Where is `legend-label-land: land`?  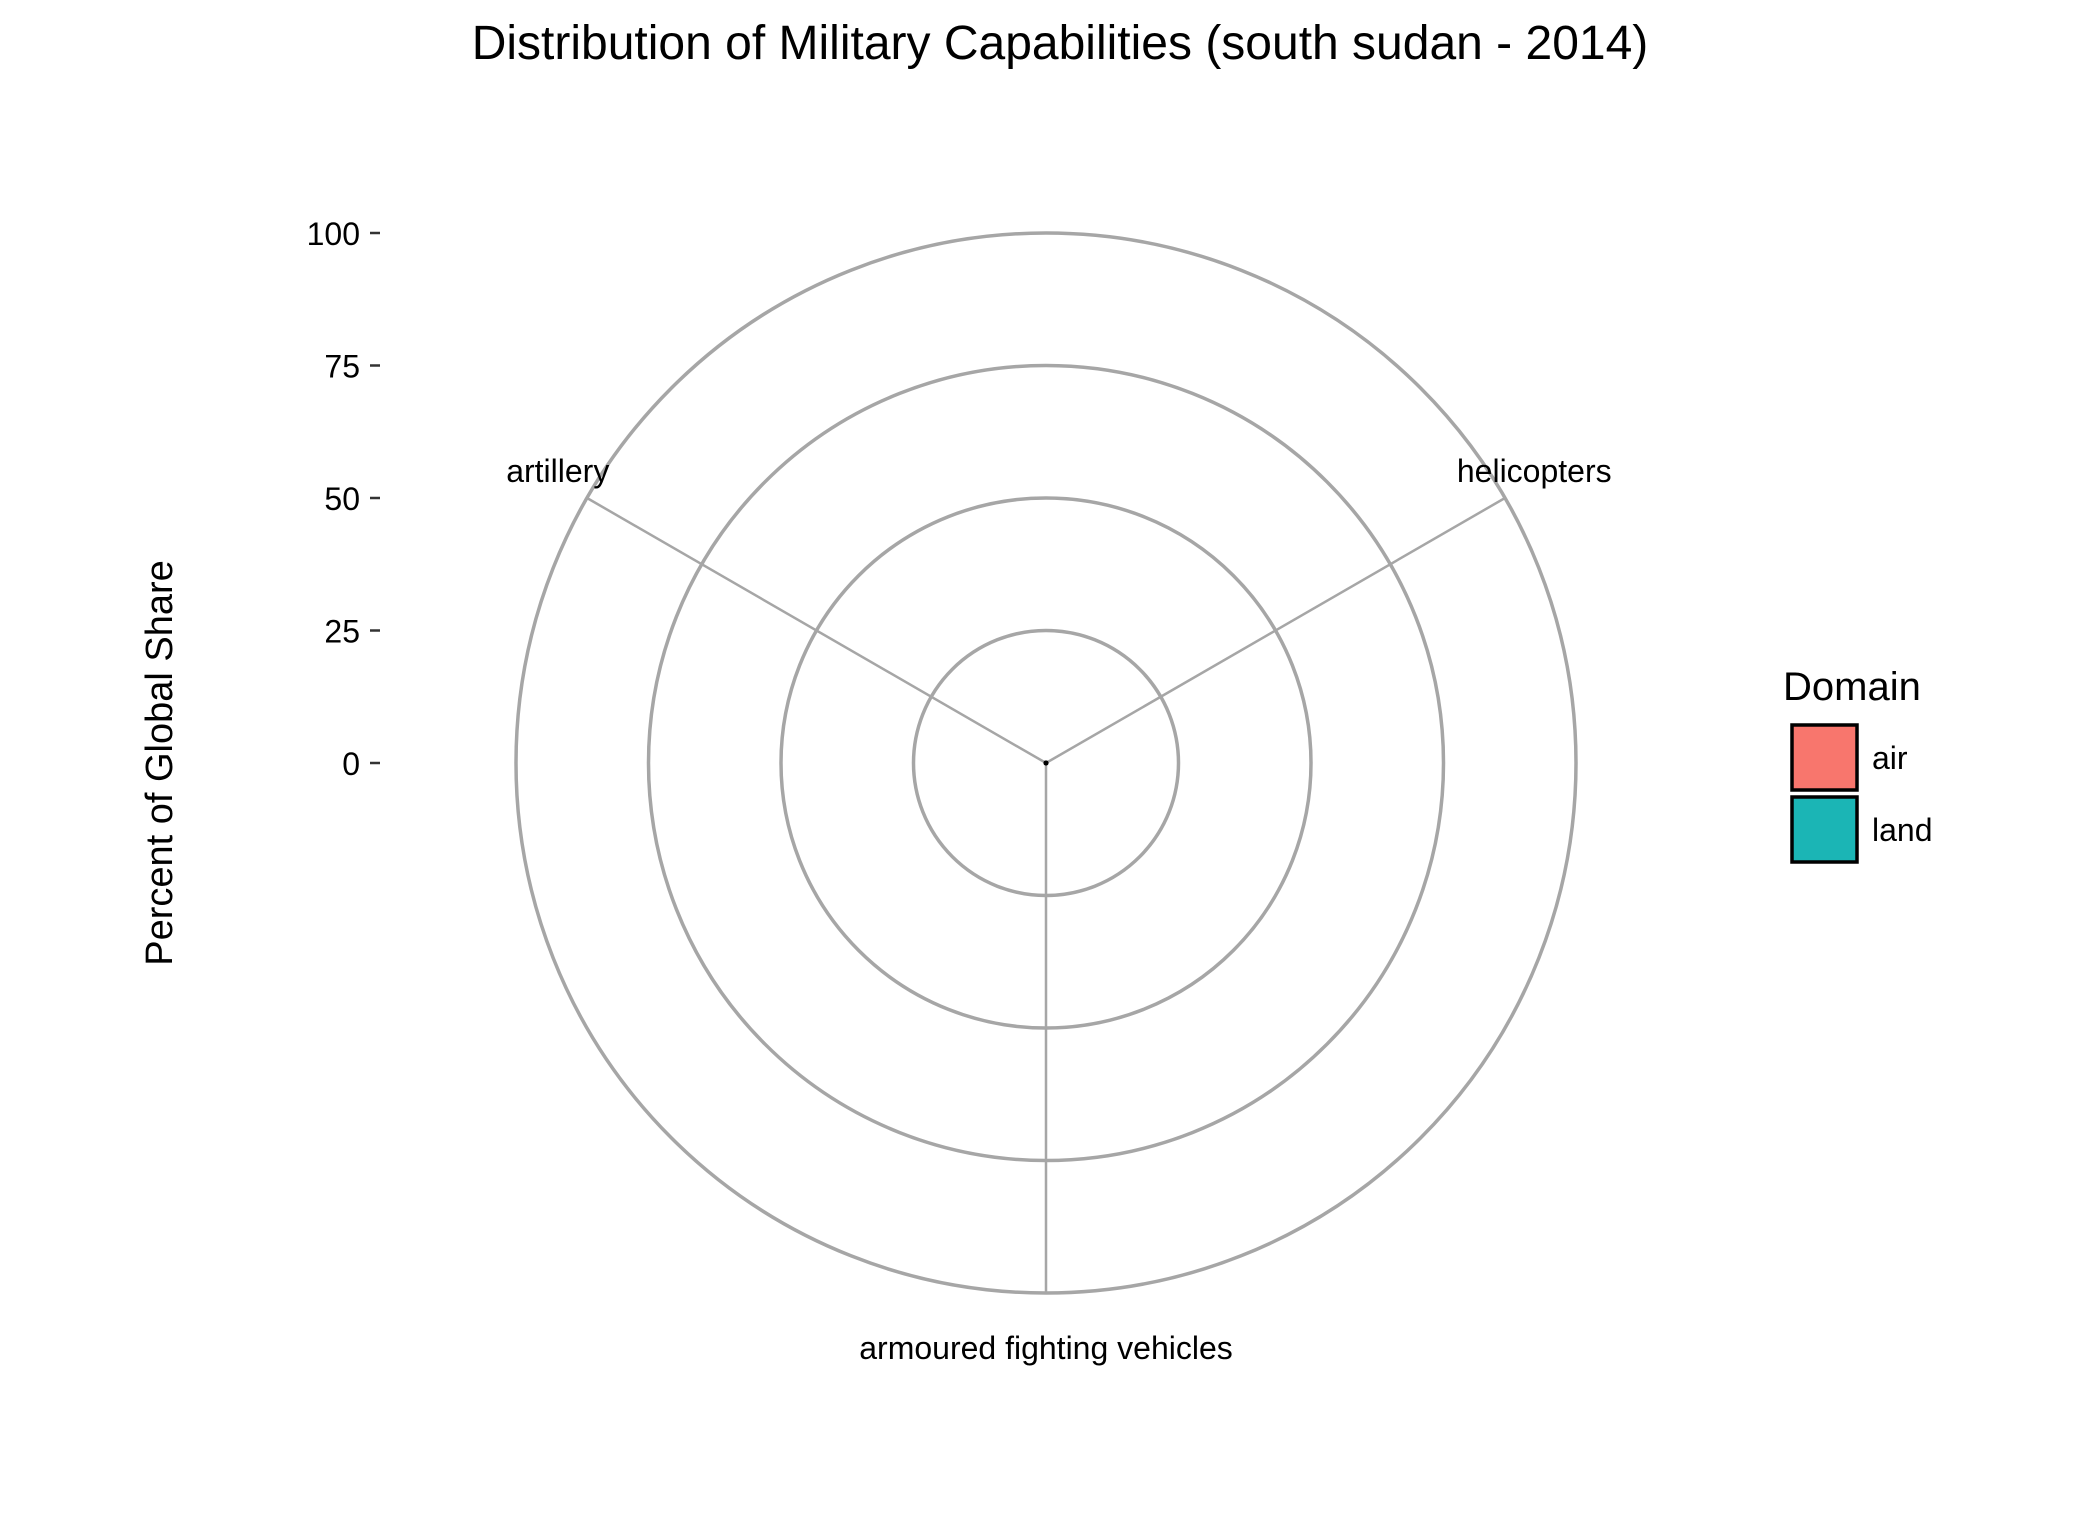 legend-label-land: land is located at coordinates (1902, 830).